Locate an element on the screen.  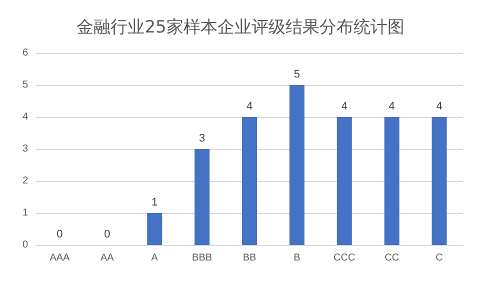
x-tick-label: C is located at coordinates (439, 258).